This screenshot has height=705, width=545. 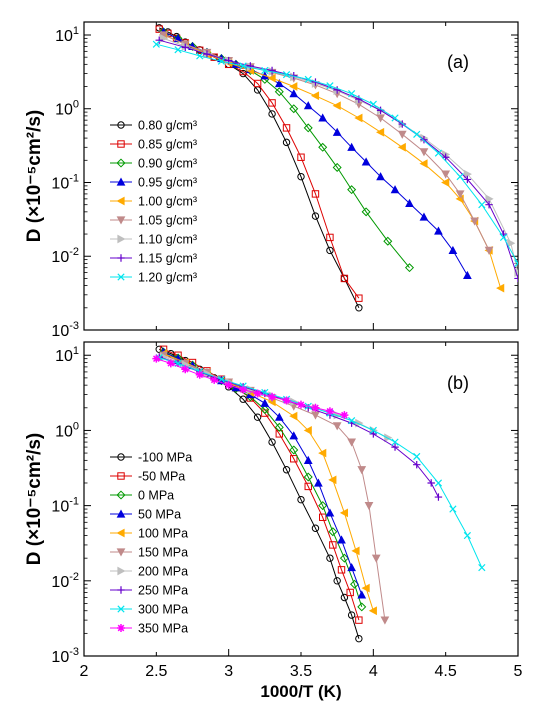 What do you see at coordinates (161, 477) in the screenshot?
I see `legend-label: -50 MPa` at bounding box center [161, 477].